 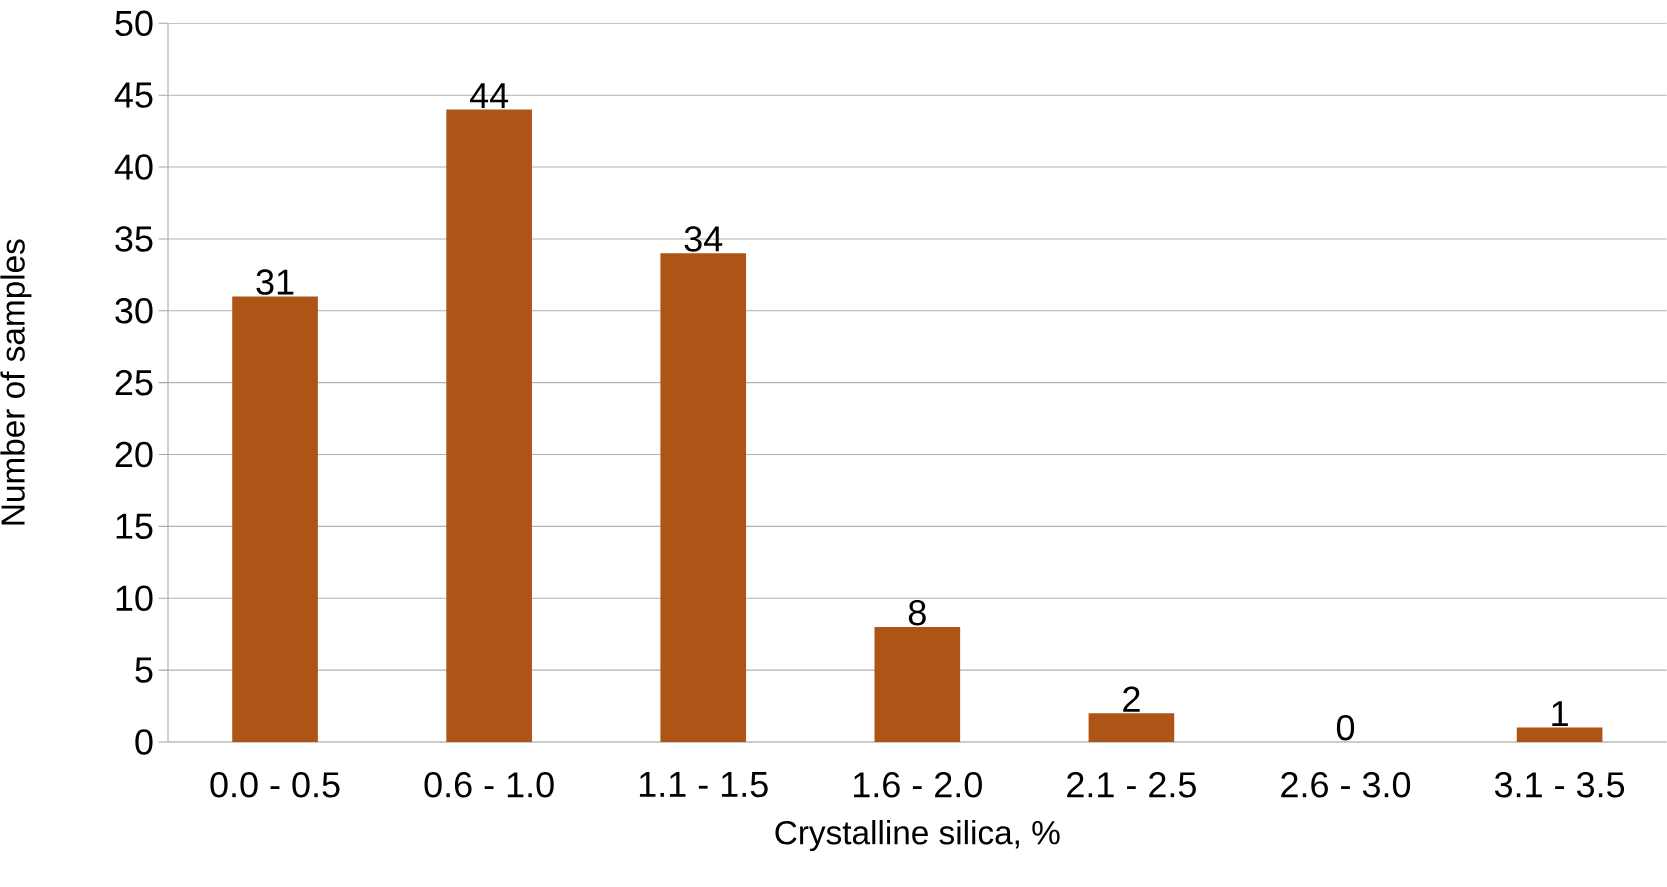 I want to click on y-tick-label: 10, so click(x=134, y=598).